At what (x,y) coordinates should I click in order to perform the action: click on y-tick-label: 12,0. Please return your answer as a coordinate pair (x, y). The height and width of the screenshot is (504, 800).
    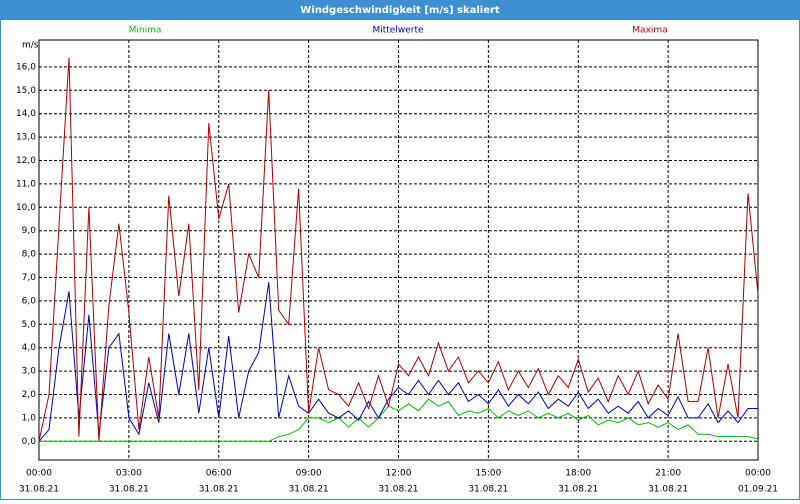
    Looking at the image, I should click on (26, 161).